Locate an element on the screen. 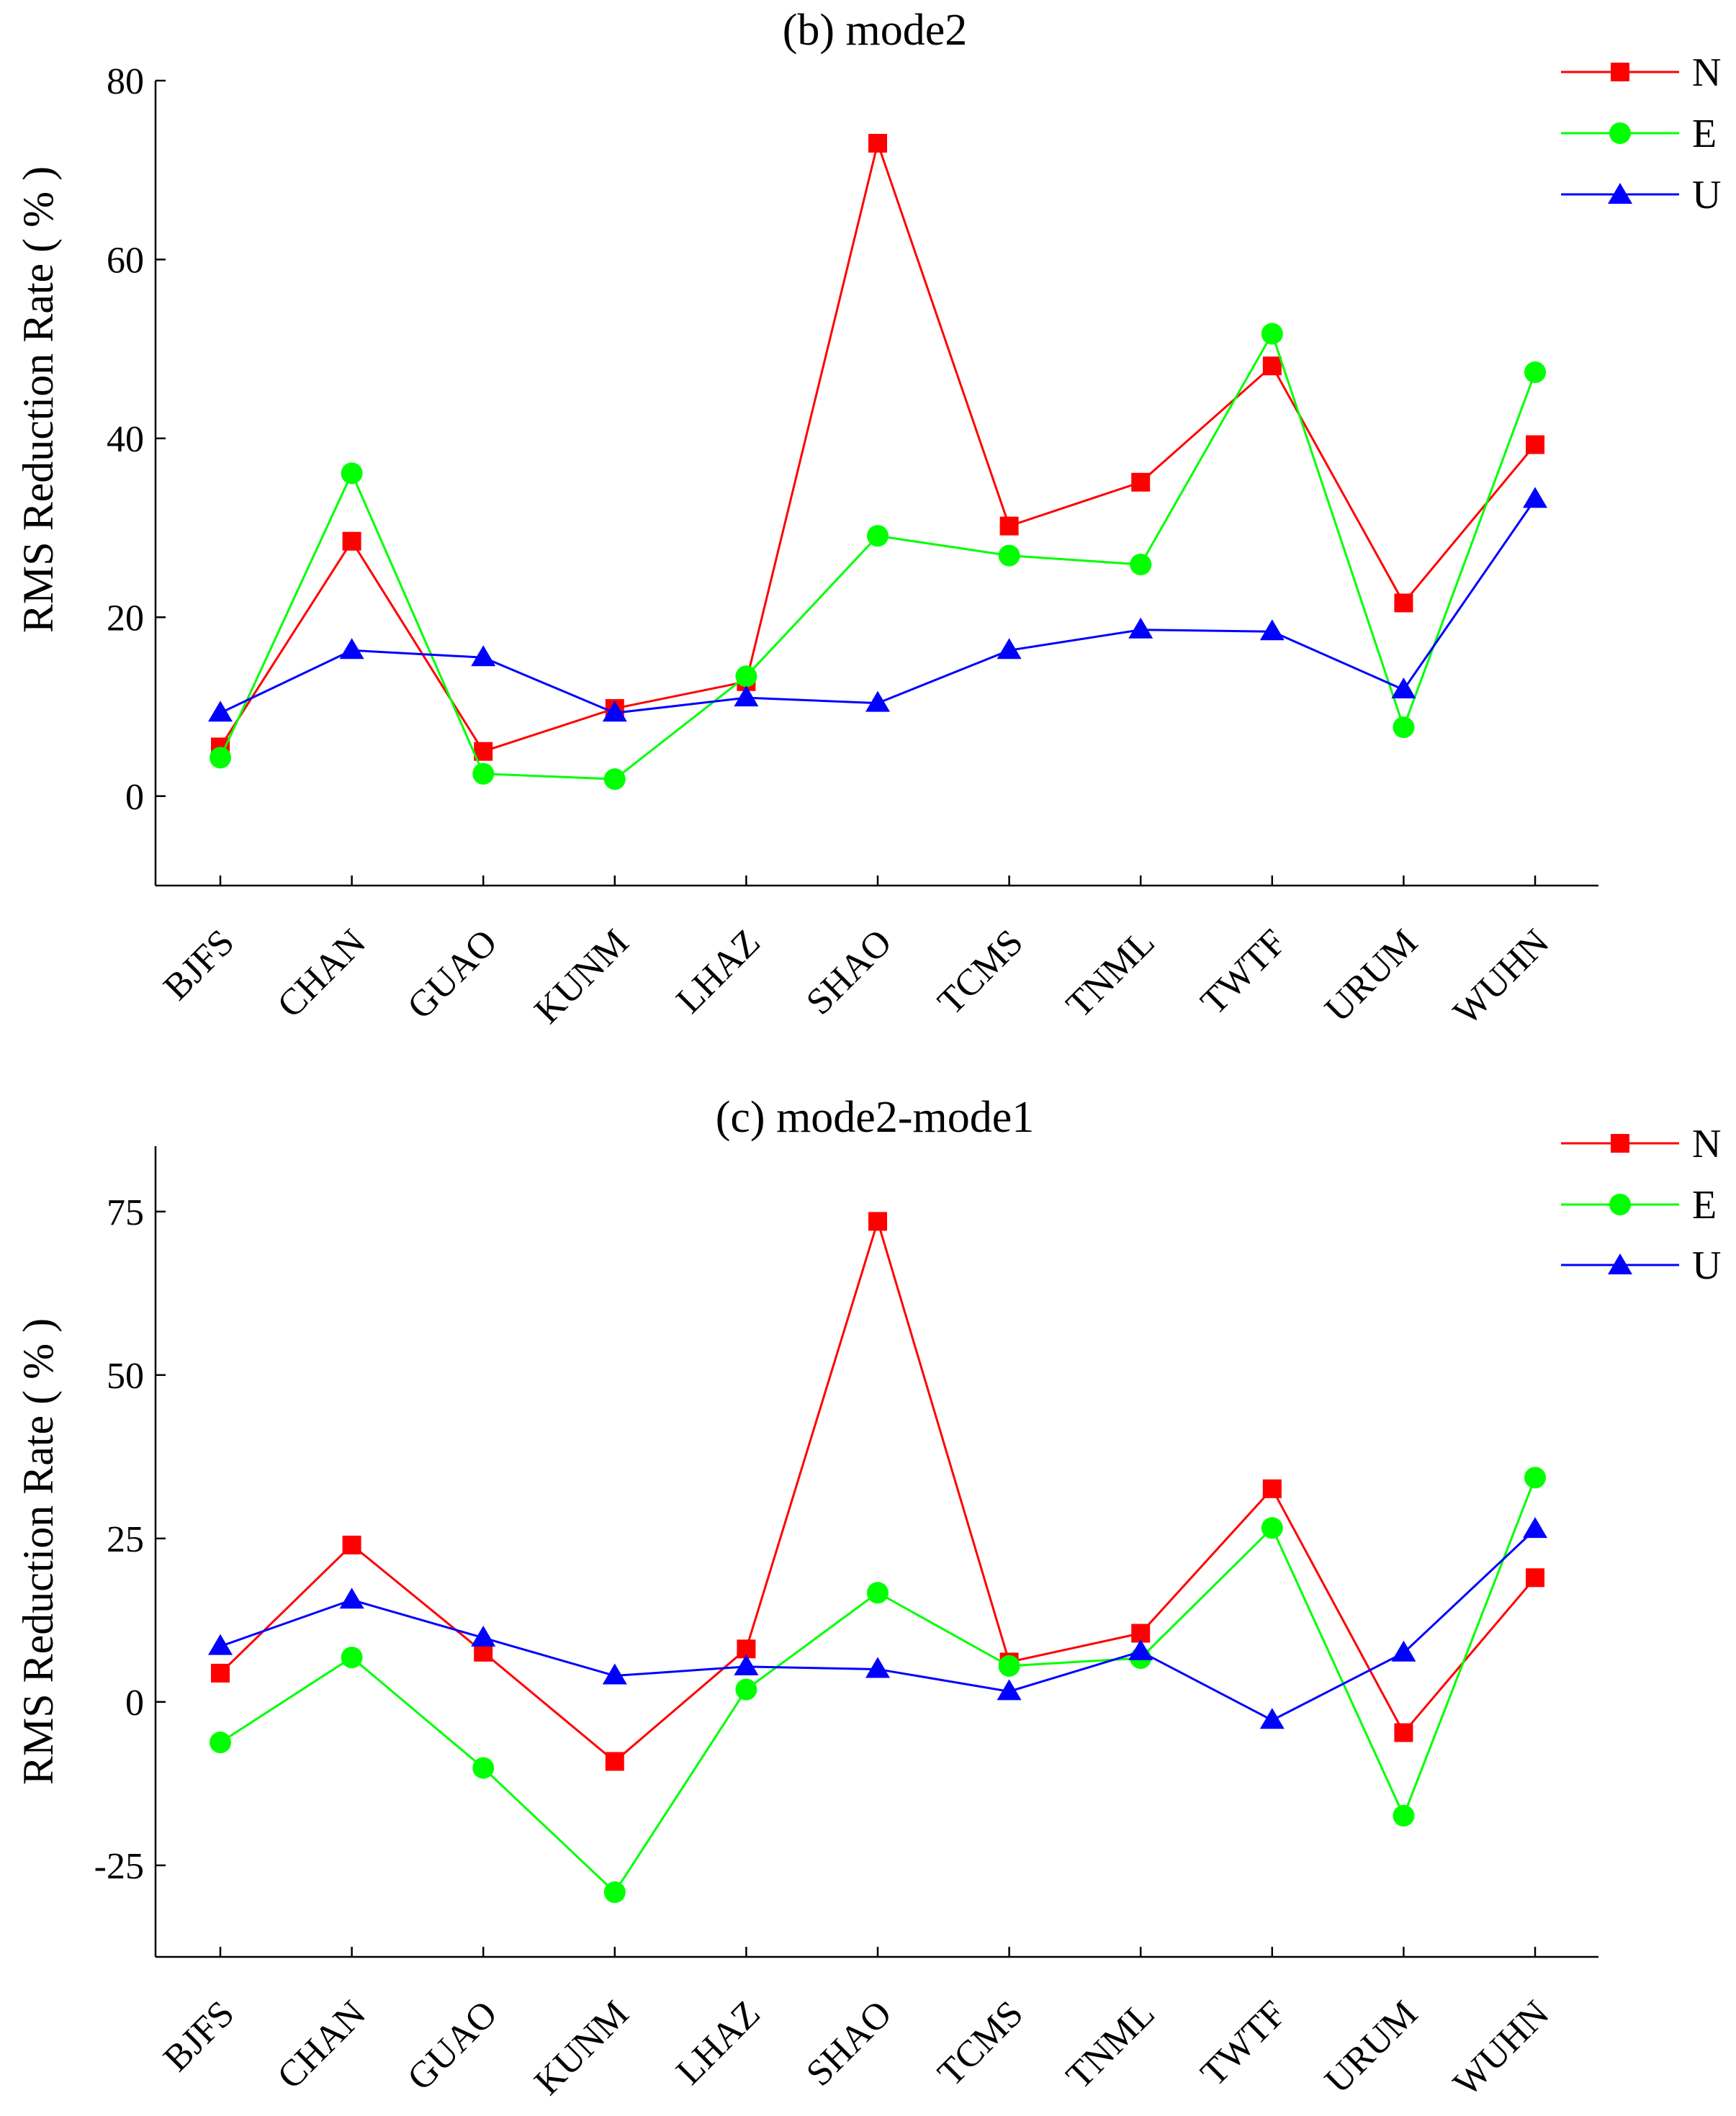 Image resolution: width=1736 pixels, height=2116 pixels. y-tick-label: 75 is located at coordinates (125, 1213).